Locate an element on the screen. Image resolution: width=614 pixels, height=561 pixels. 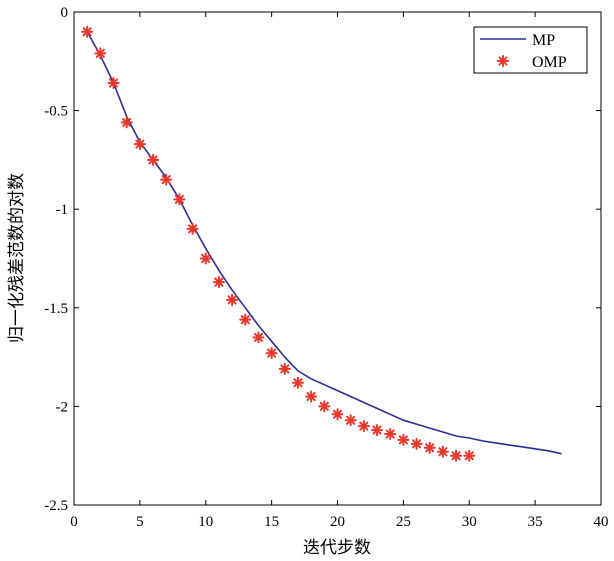
x-tick-label: 30 is located at coordinates (469, 522).